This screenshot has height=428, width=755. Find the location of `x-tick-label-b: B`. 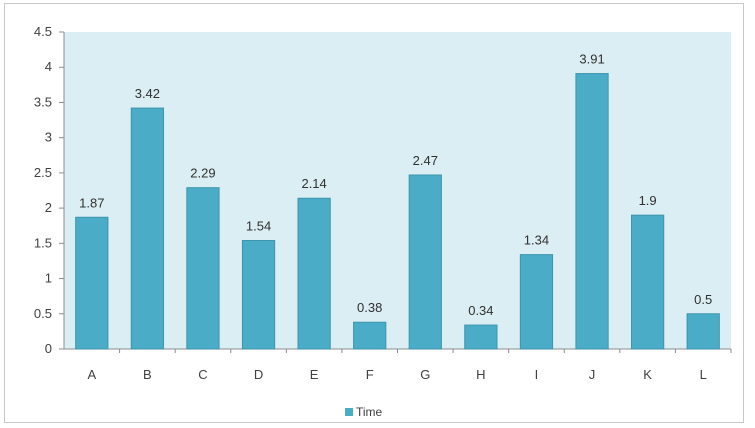

x-tick-label-b: B is located at coordinates (147, 374).